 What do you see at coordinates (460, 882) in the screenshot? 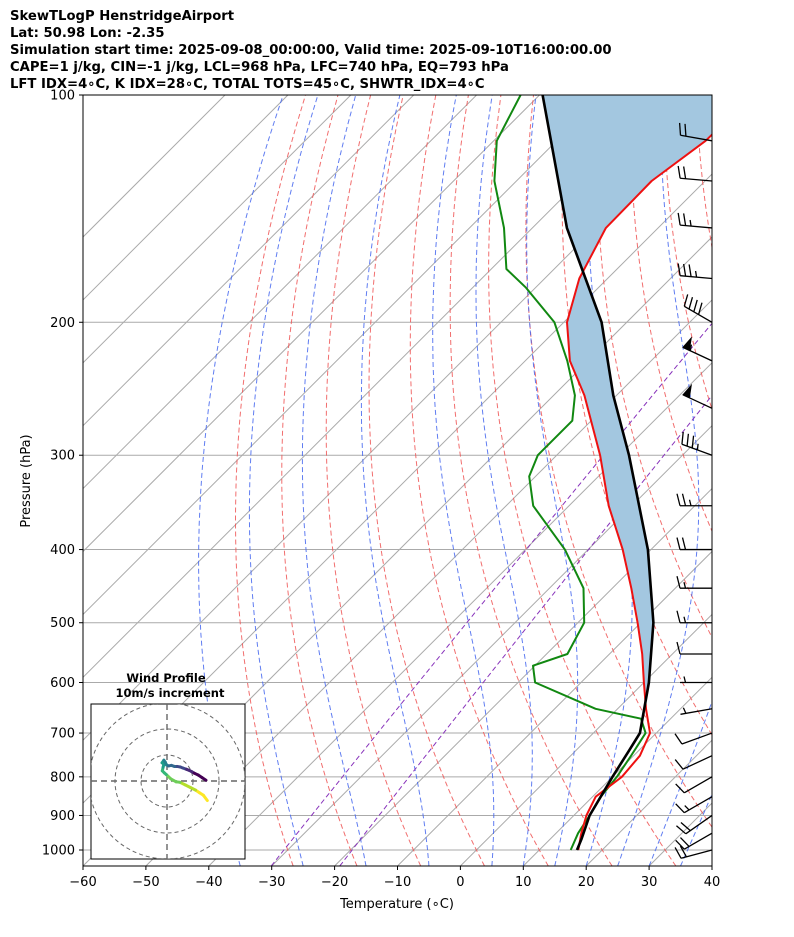
I see `x-tick-label: 0` at bounding box center [460, 882].